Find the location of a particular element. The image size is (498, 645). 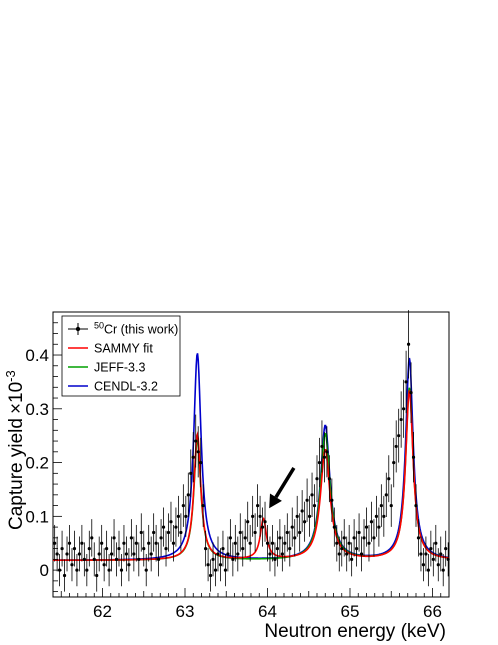

y-tick-label: 0.1 is located at coordinates (37, 516).